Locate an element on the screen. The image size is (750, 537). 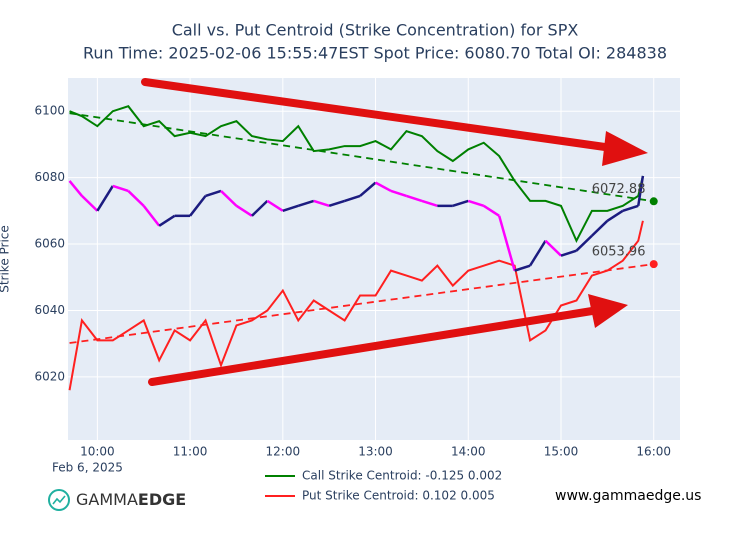
arrow-top is located at coordinates (394, 122).